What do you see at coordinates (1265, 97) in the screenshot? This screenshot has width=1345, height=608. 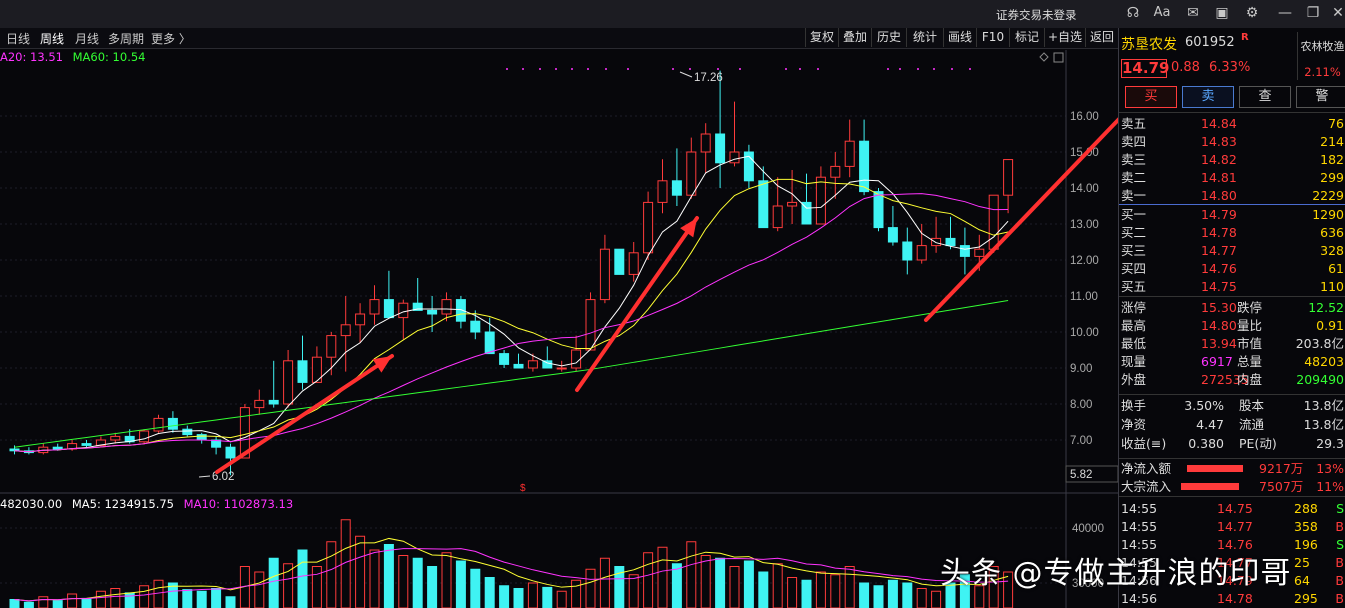 I see `query-button: 查` at bounding box center [1265, 97].